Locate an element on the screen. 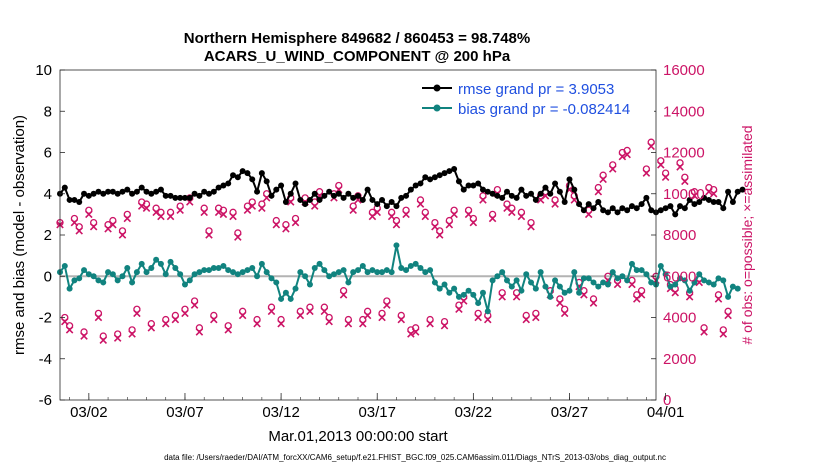 The image size is (830, 470). y-right-tick-label: 14000 is located at coordinates (684, 111).